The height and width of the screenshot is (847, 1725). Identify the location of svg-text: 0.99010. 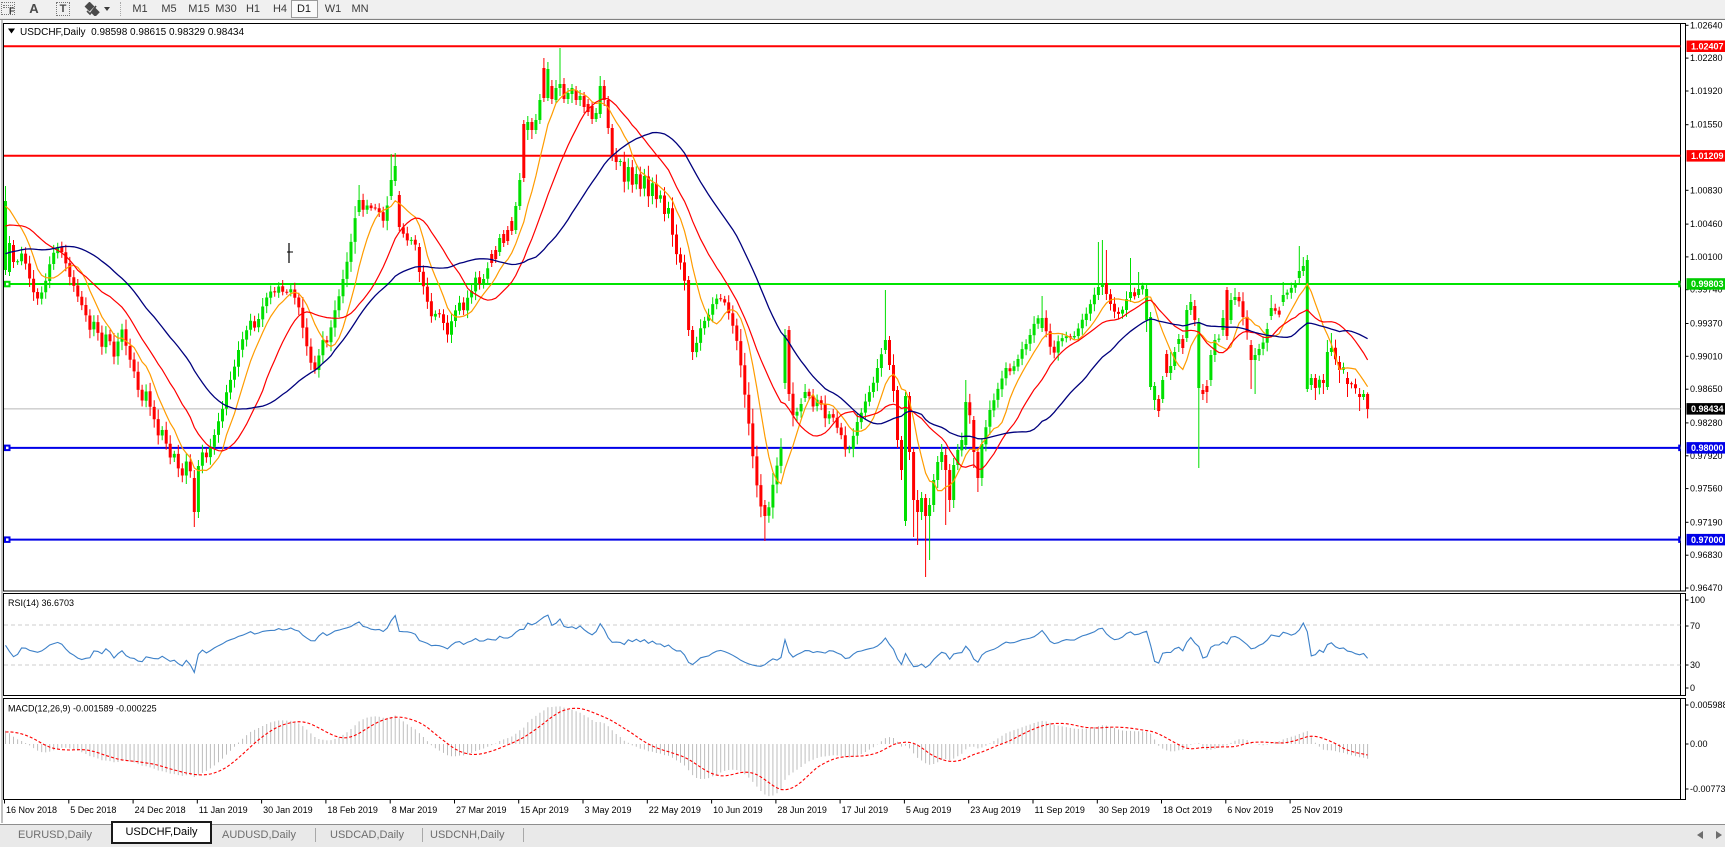
(1706, 356).